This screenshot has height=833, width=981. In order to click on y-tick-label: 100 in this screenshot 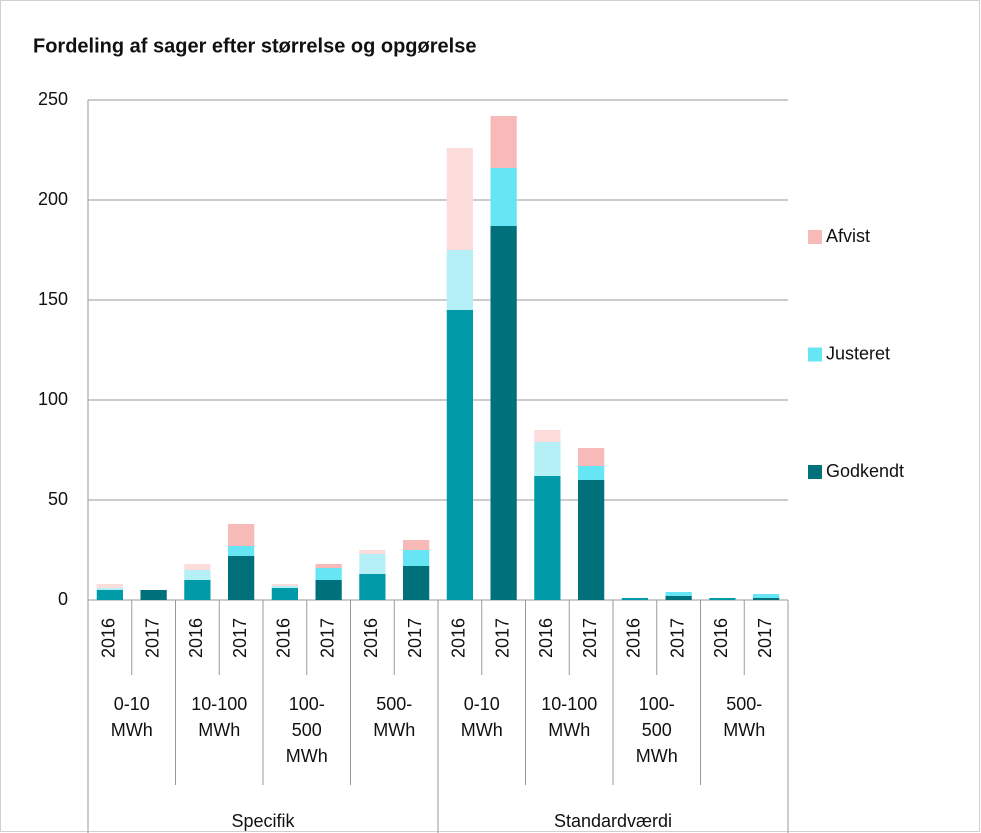, I will do `click(53, 399)`.